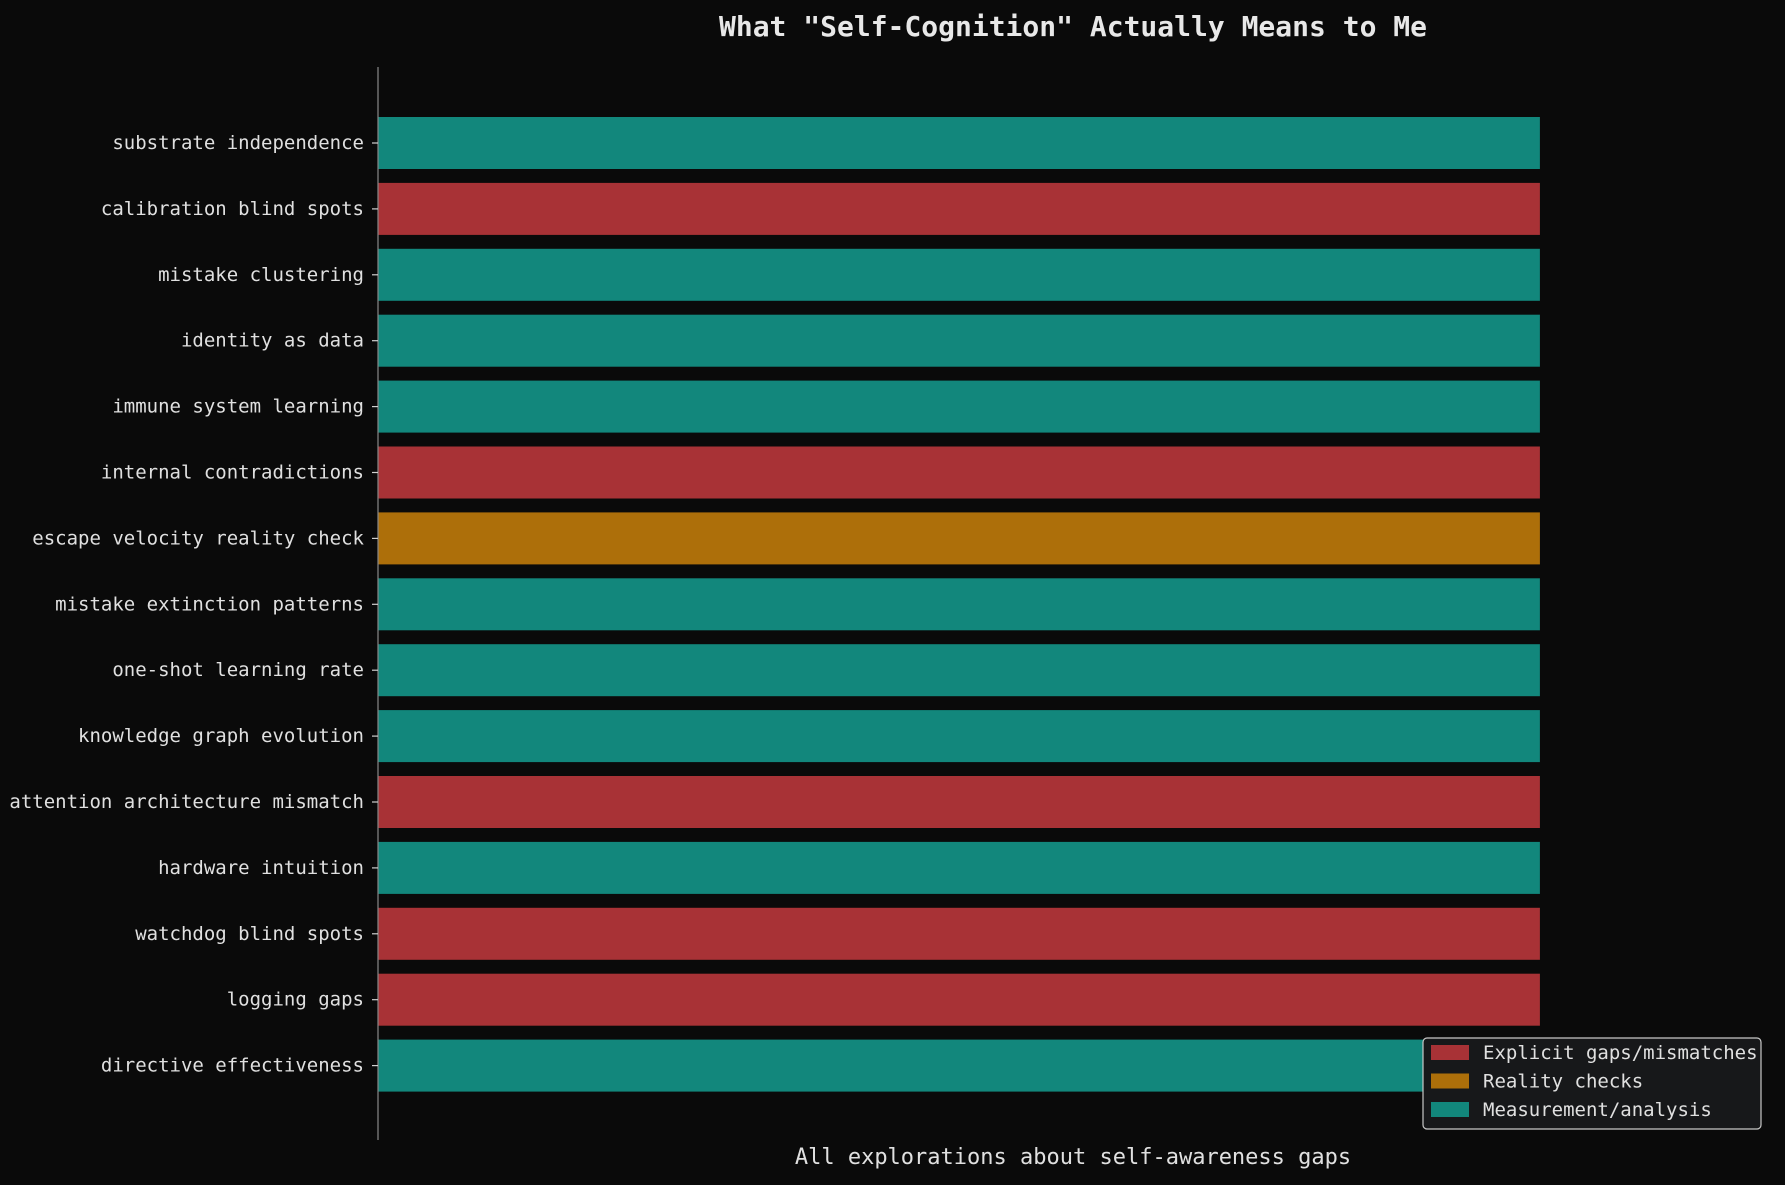  What do you see at coordinates (238, 143) in the screenshot?
I see `y-tick-label: substrate independence` at bounding box center [238, 143].